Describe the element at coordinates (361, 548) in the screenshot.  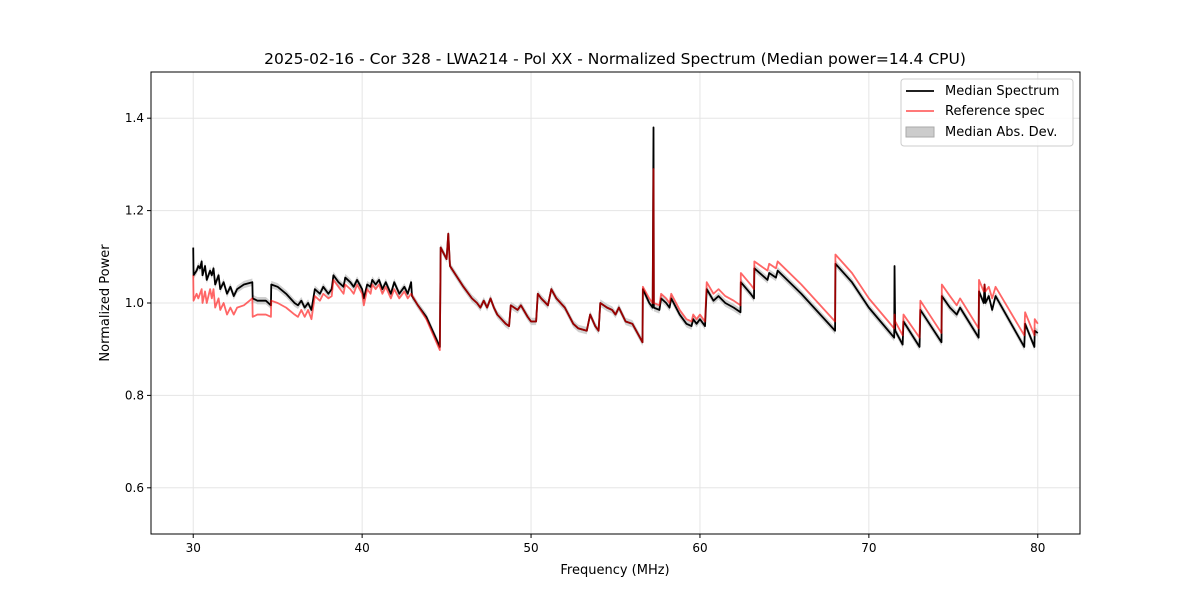
I see `x-tick-label: 40` at that location.